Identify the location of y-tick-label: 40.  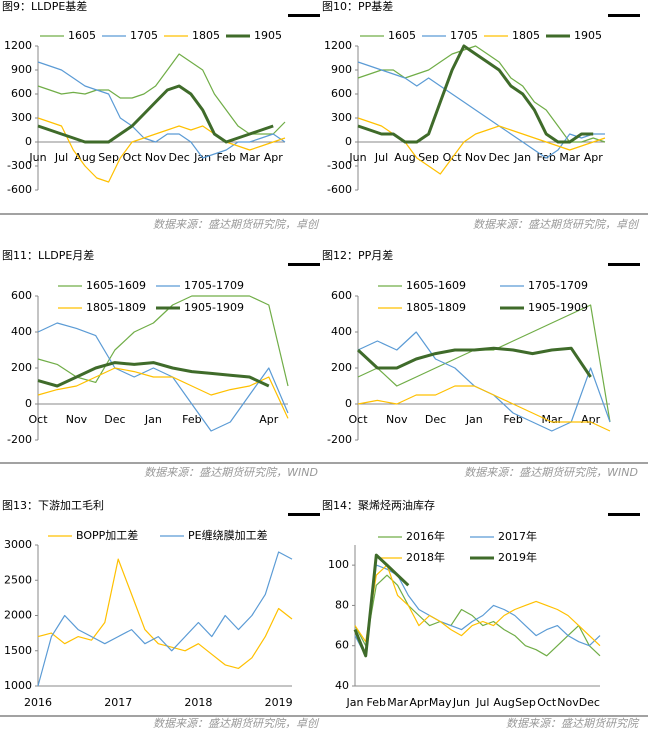
(342, 685).